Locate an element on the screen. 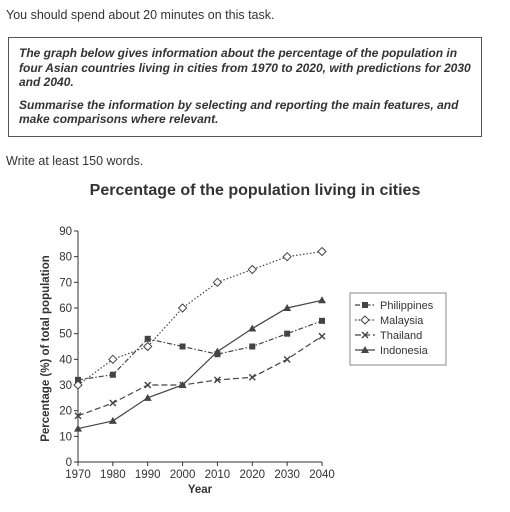 The image size is (510, 512). series-line-philippines is located at coordinates (200, 350).